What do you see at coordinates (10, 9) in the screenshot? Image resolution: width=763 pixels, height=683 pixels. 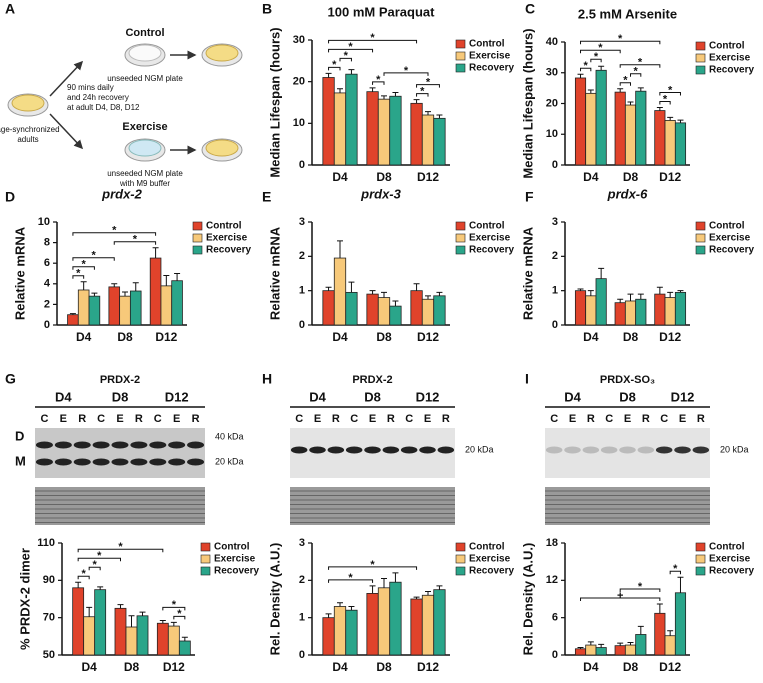 I see `panel-letter: A` at bounding box center [10, 9].